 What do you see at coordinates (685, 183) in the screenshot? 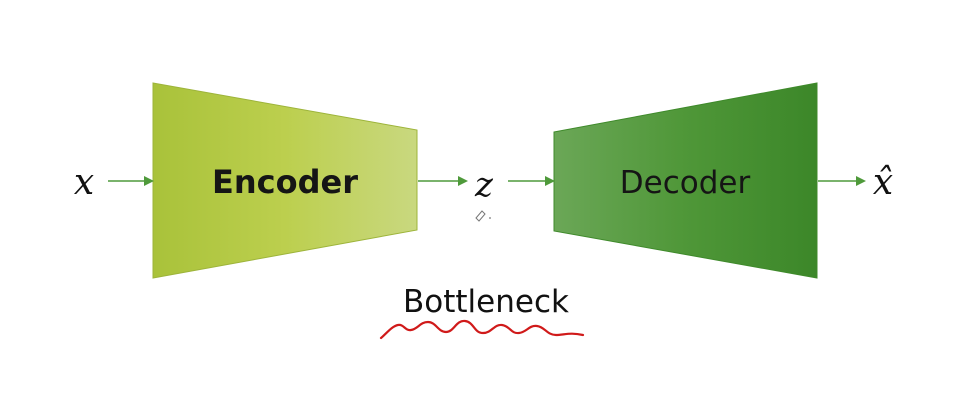
I see `decoder-label: Decoder` at bounding box center [685, 183].